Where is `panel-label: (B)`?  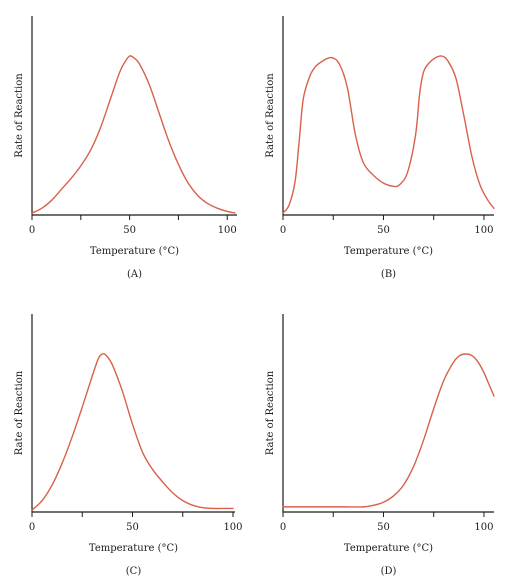 panel-label: (B) is located at coordinates (388, 274).